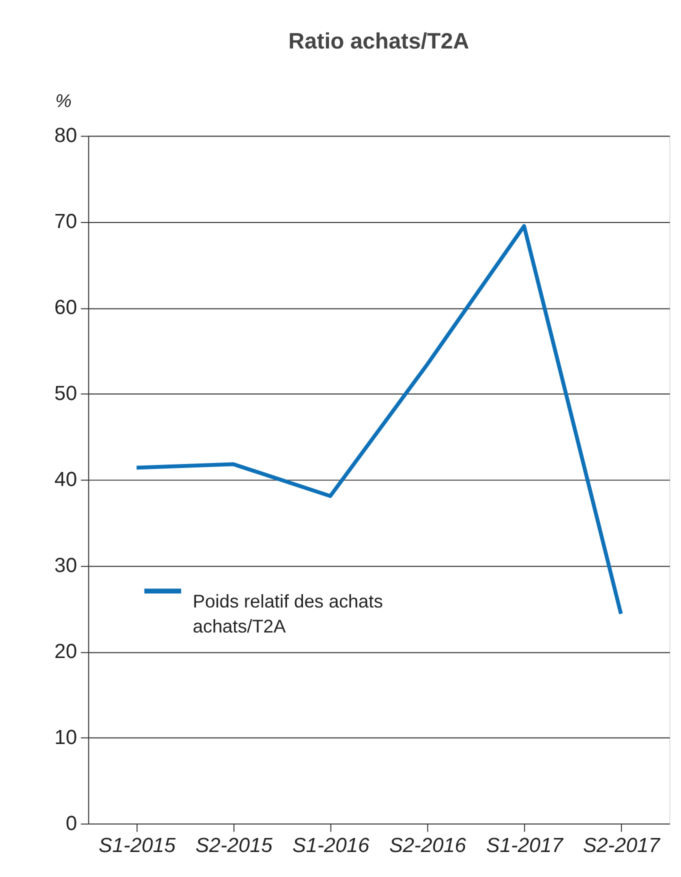 The height and width of the screenshot is (877, 681). Describe the element at coordinates (235, 846) in the screenshot. I see `x-tick-label: S2-2015` at that location.